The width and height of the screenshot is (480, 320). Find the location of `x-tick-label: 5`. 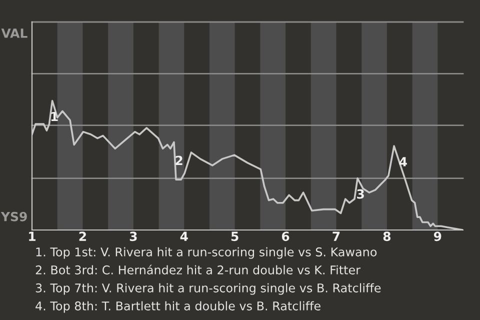

x-tick-label: 5 is located at coordinates (234, 237).